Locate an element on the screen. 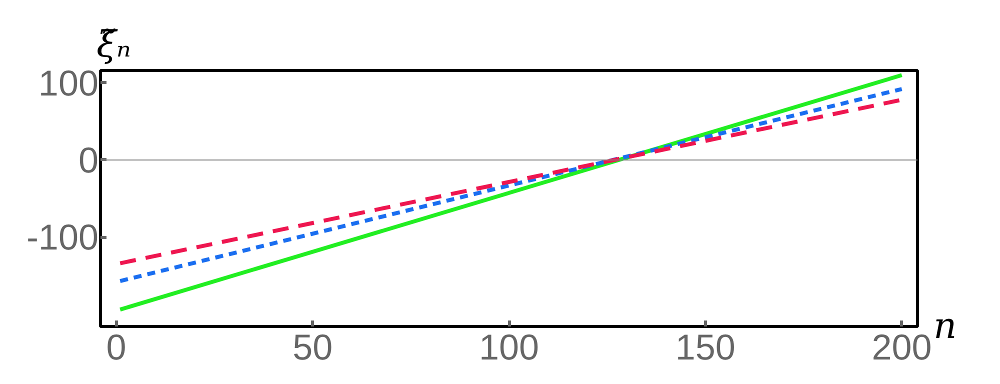 This screenshot has width=1000, height=384. x-axis-title: n is located at coordinates (945, 326).